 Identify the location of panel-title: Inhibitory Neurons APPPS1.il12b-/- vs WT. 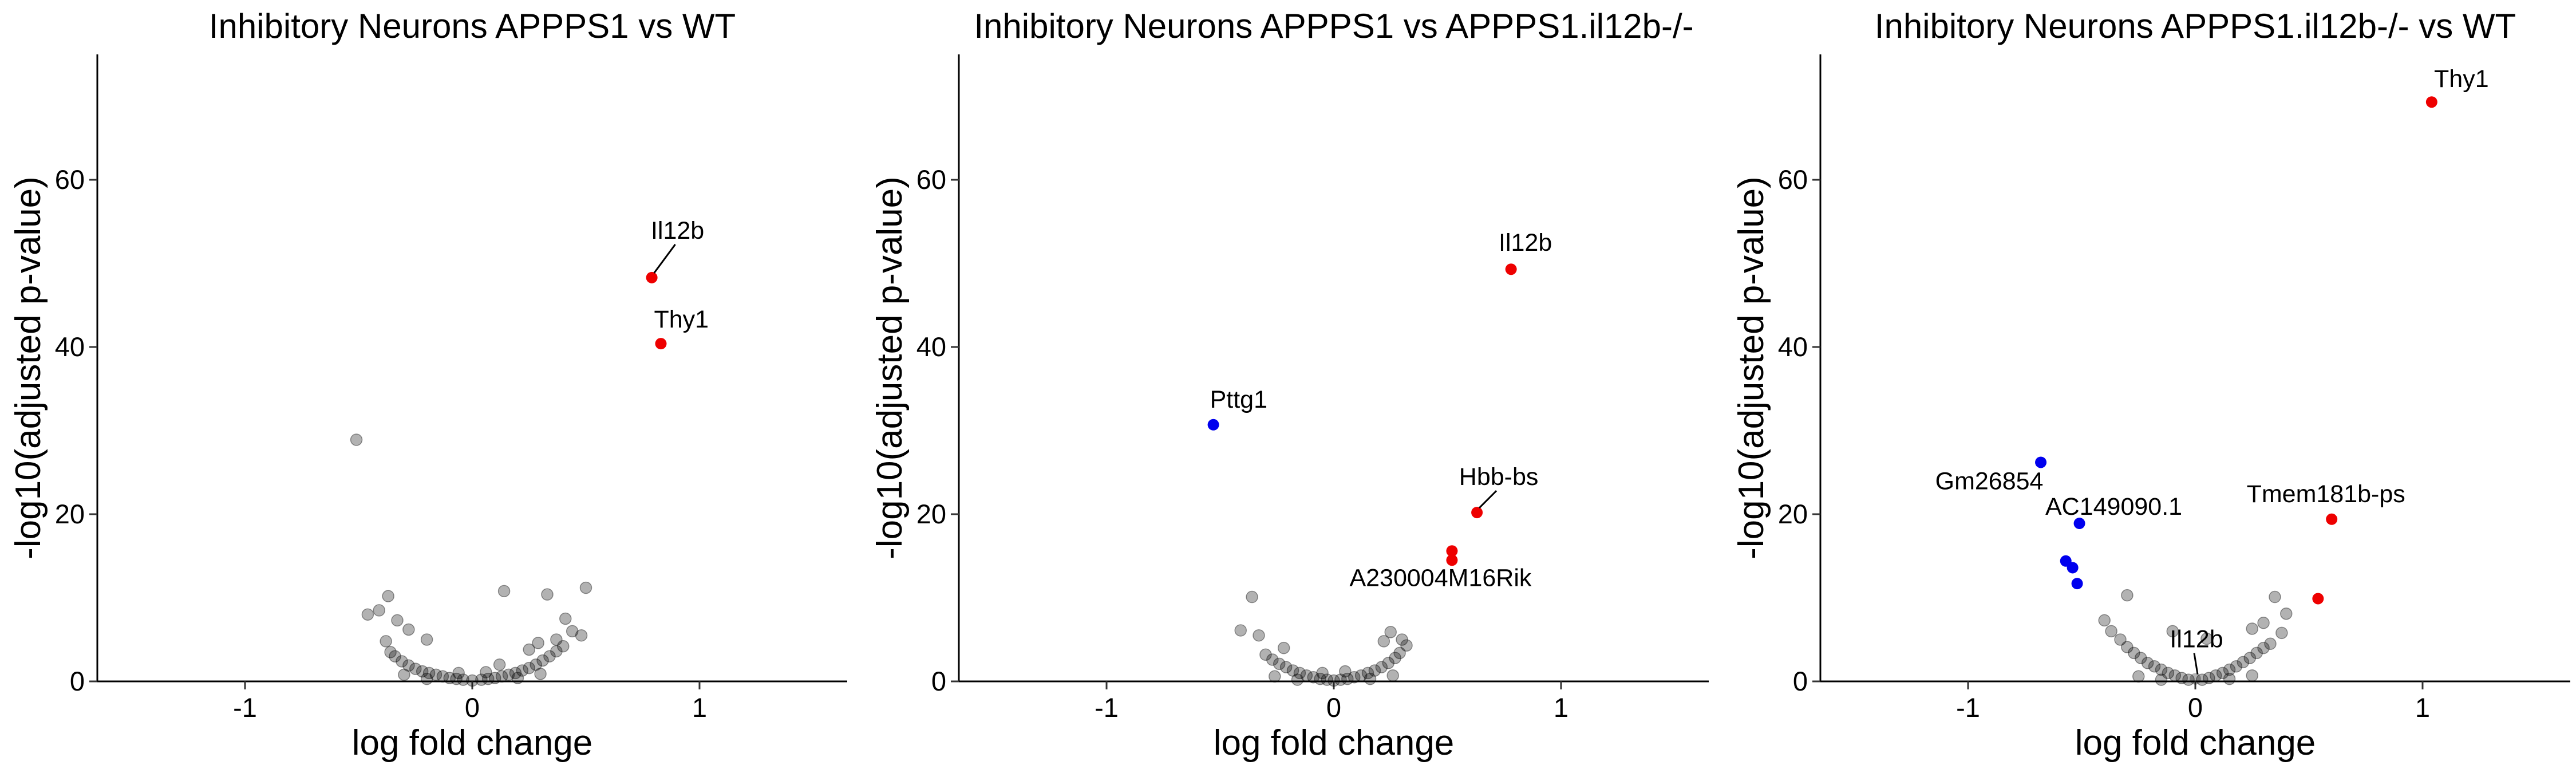
(2195, 26).